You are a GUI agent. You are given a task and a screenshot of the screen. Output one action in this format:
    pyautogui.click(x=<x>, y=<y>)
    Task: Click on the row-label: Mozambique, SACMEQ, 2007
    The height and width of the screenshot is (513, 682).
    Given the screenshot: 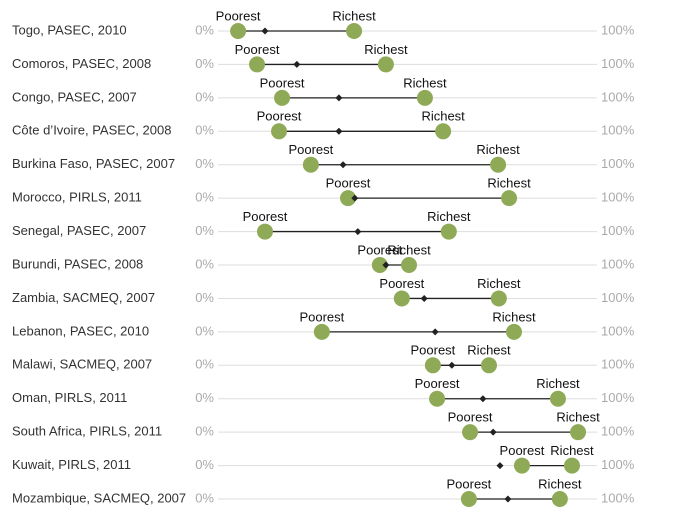 What is the action you would take?
    pyautogui.click(x=99, y=497)
    